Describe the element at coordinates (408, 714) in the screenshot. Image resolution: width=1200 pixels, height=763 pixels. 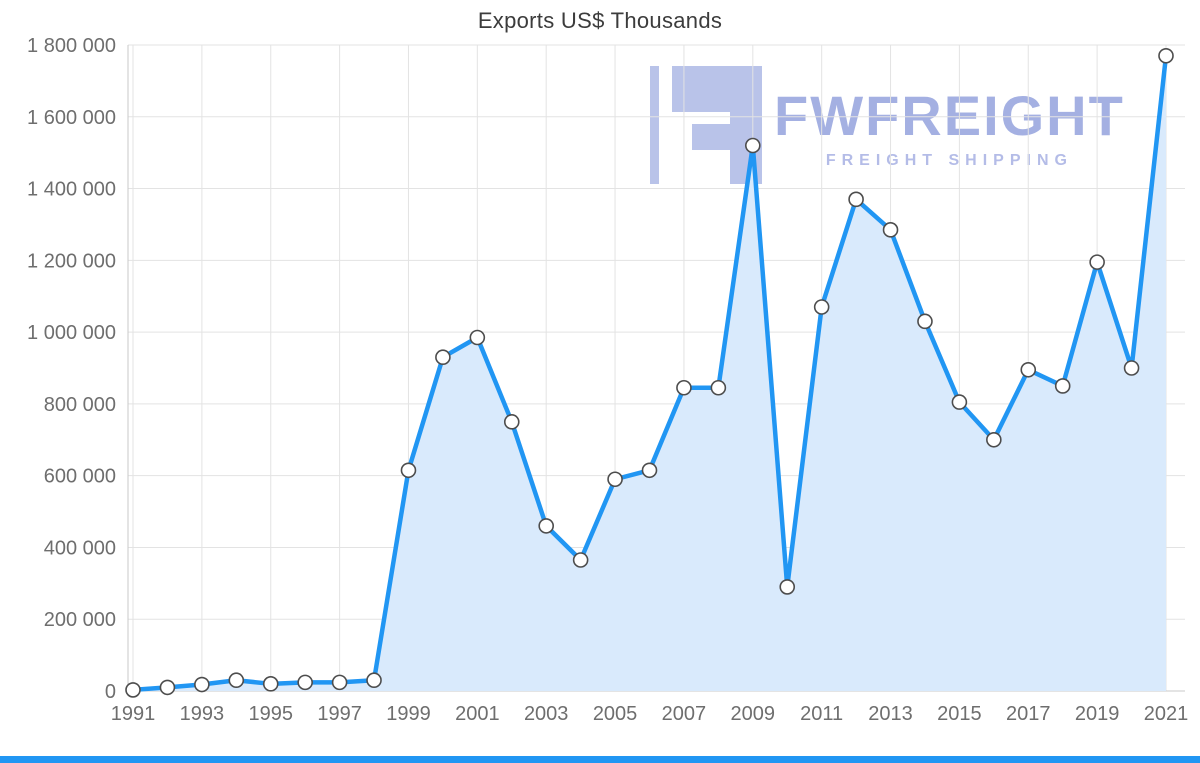
I see `x-axis-tick-label: 1999` at that location.